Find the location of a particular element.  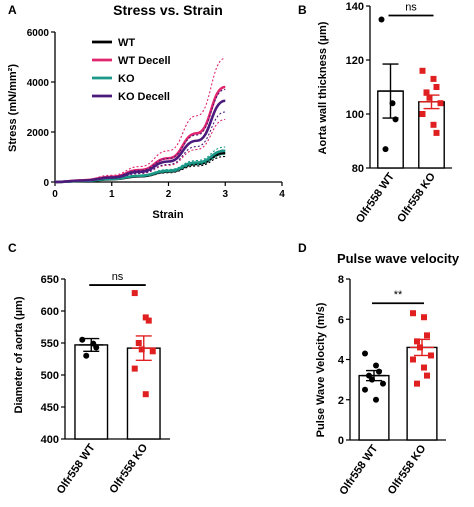

panel-letter-a: A is located at coordinates (12, 10).